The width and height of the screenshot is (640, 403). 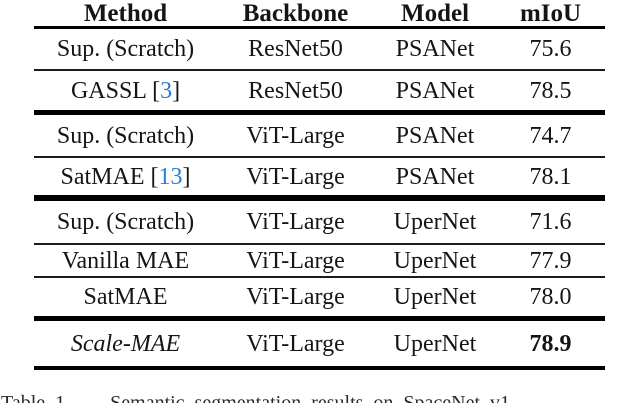 I want to click on method-cell: Scale-MAE, so click(x=125, y=344).